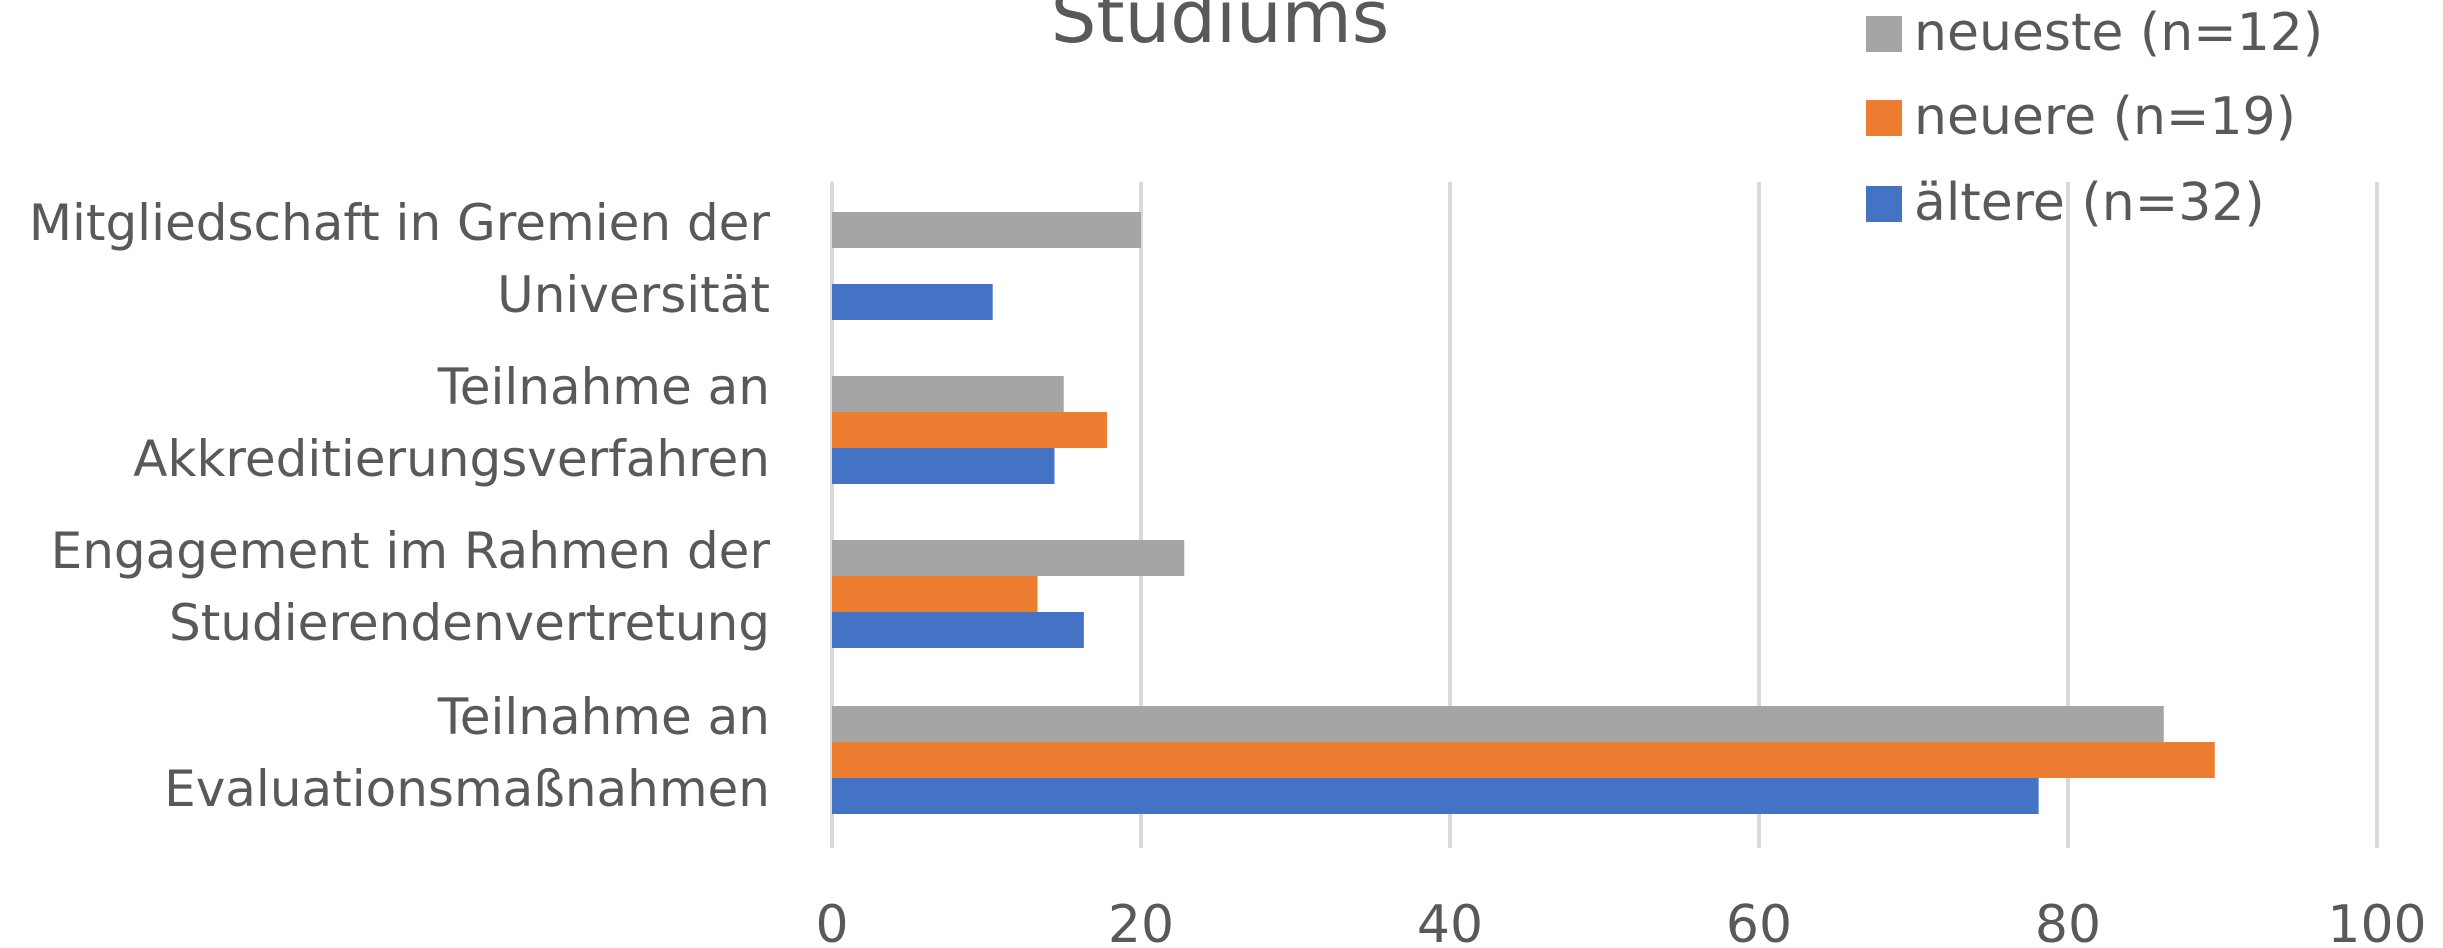 This screenshot has height=948, width=2443. Describe the element at coordinates (400, 223) in the screenshot. I see `category-label: Mitgliedschaft in Gremien der` at that location.